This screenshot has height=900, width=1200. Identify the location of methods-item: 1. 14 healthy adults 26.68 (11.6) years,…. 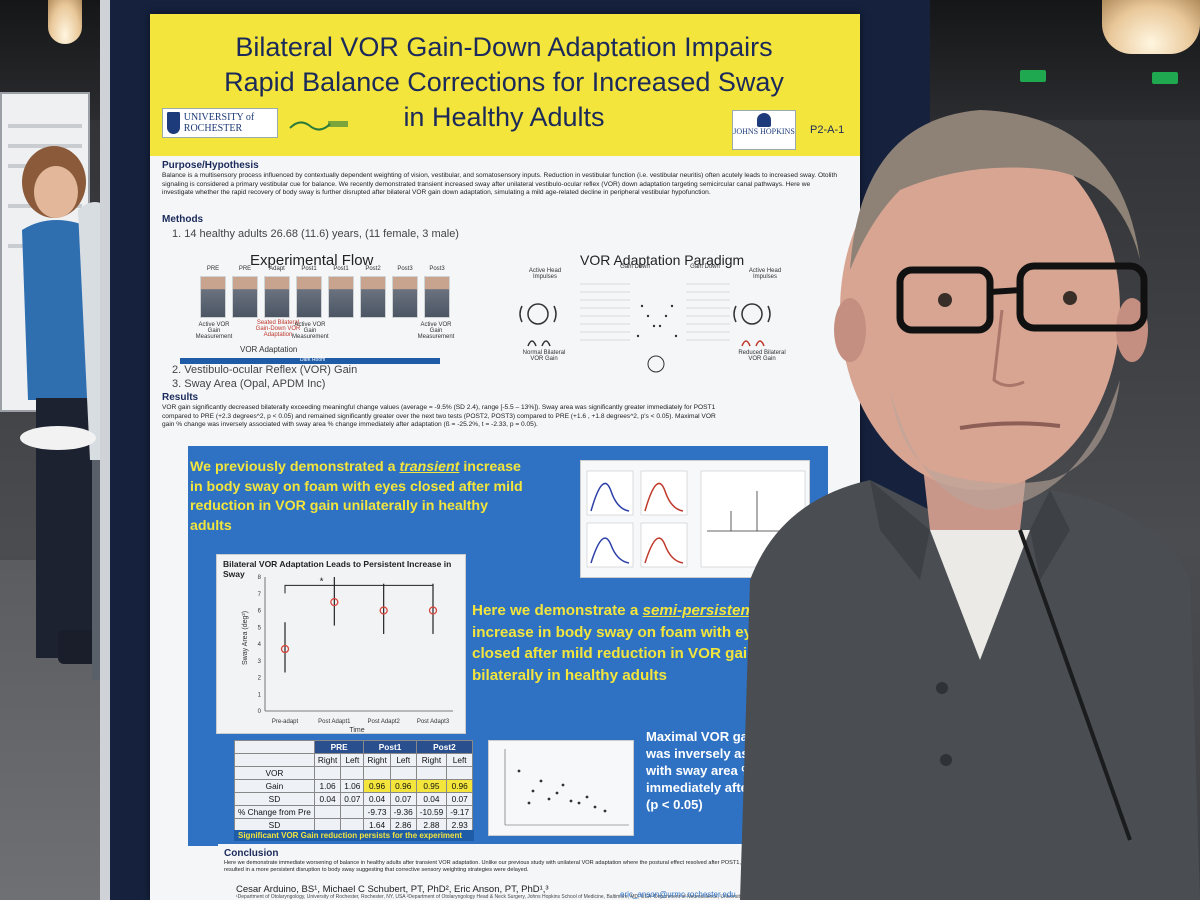
(315, 234).